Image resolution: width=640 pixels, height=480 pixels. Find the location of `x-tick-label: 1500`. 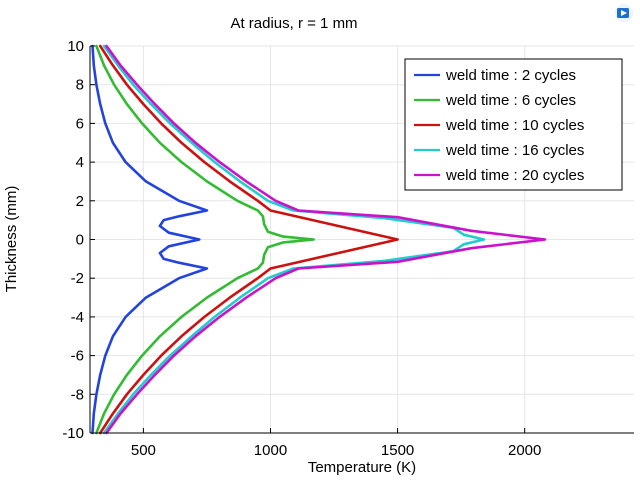

x-tick-label: 1500 is located at coordinates (397, 450).